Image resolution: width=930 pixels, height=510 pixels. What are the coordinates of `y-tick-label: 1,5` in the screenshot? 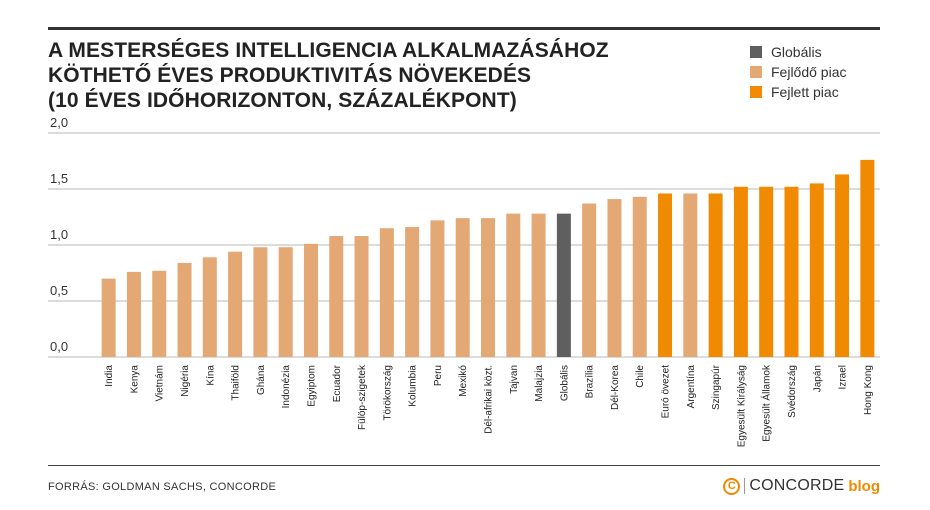 It's located at (59, 178).